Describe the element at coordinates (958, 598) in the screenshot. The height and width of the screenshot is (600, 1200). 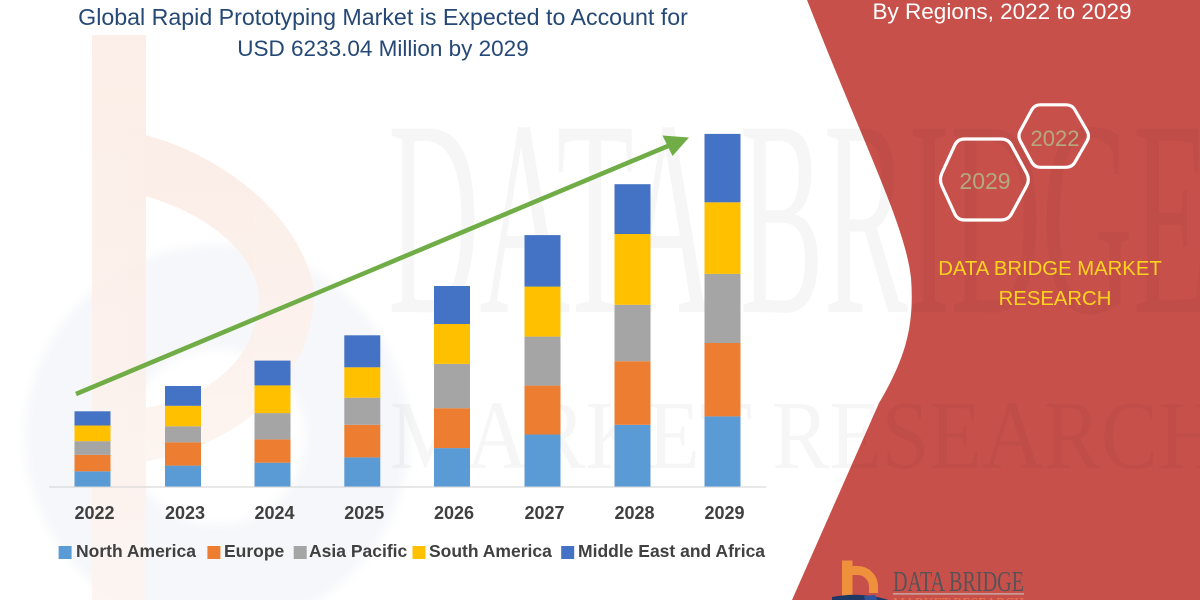
I see `svg-text: MARKET RESEARCH` at that location.